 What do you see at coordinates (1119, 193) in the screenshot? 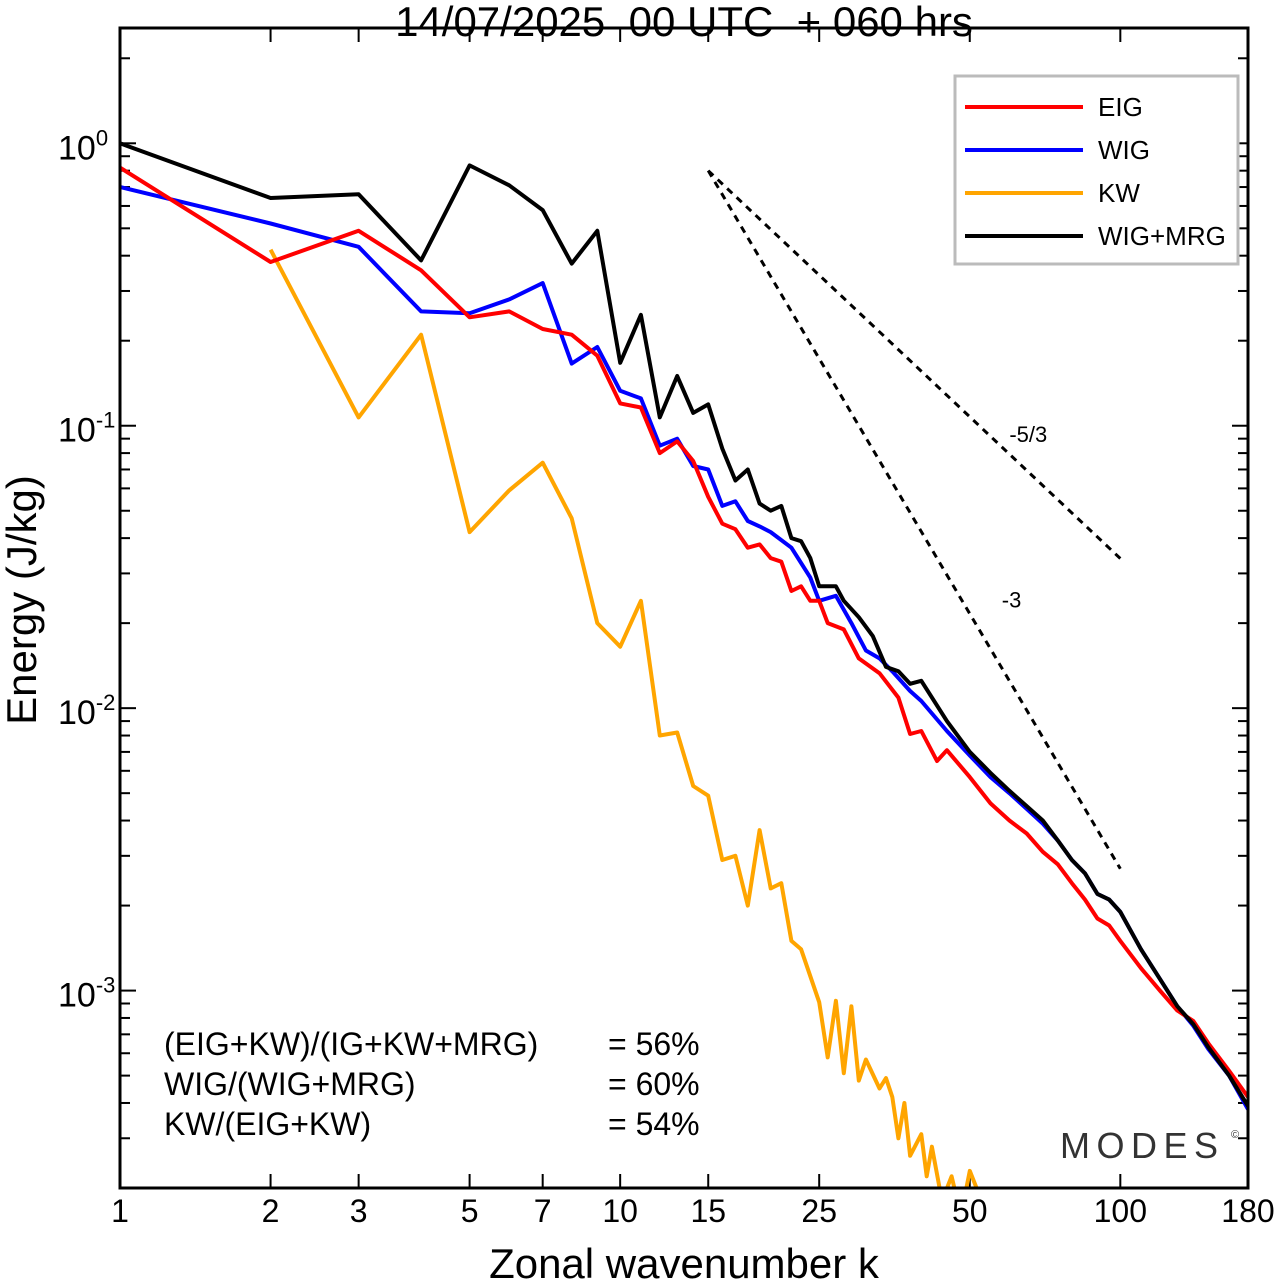
I see `legend-label: KW` at bounding box center [1119, 193].